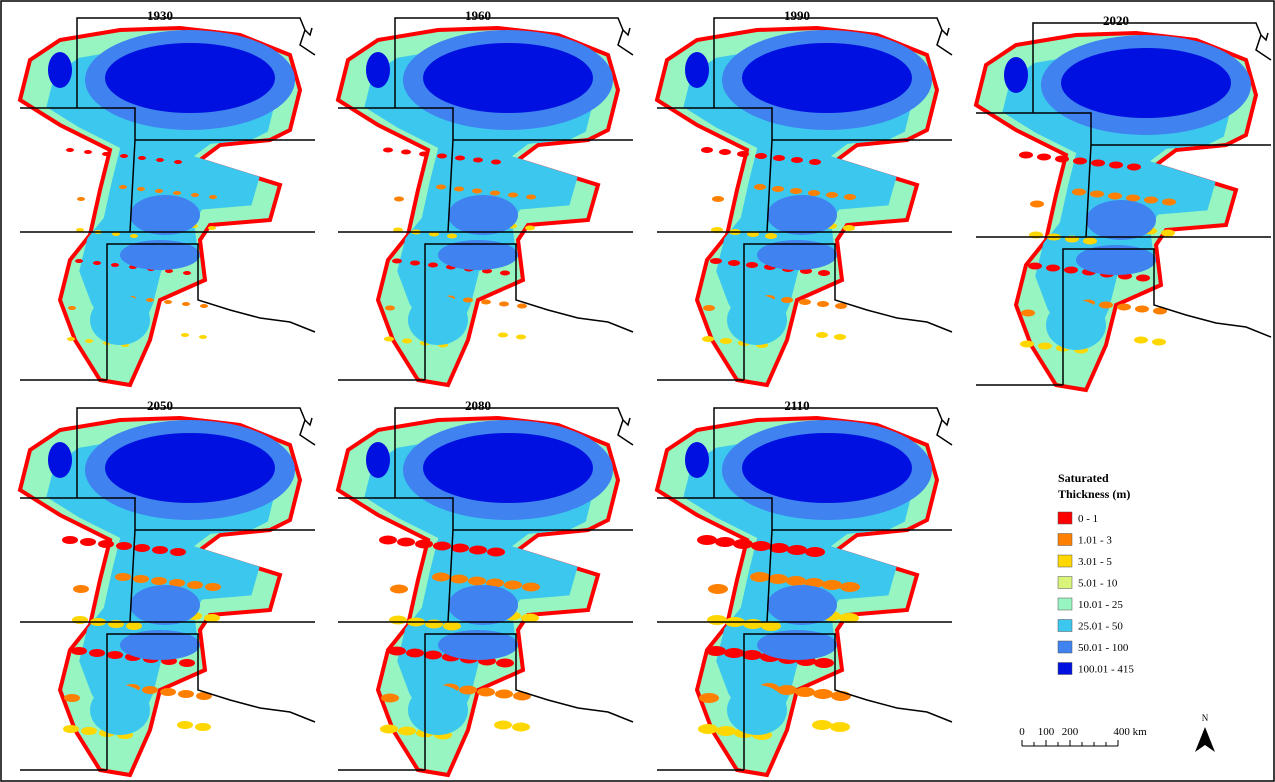  Describe the element at coordinates (1083, 736) in the screenshot. I see `scale-bar: 0 100 200 400 km` at that location.